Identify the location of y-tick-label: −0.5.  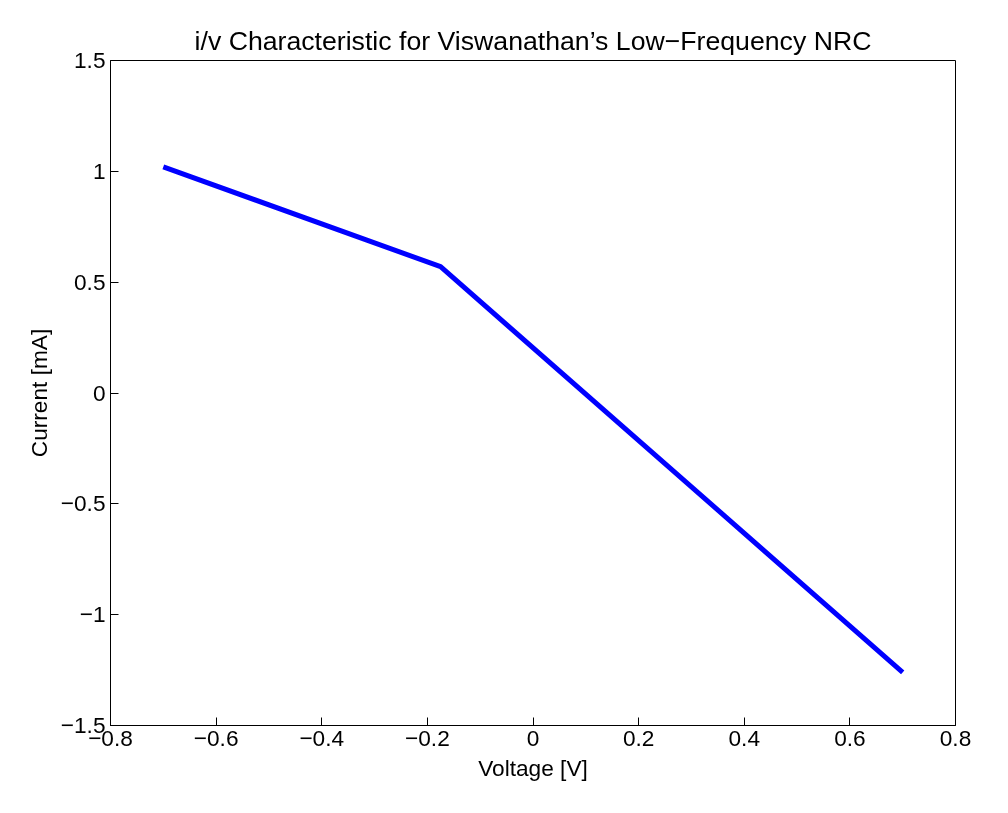
(83, 503).